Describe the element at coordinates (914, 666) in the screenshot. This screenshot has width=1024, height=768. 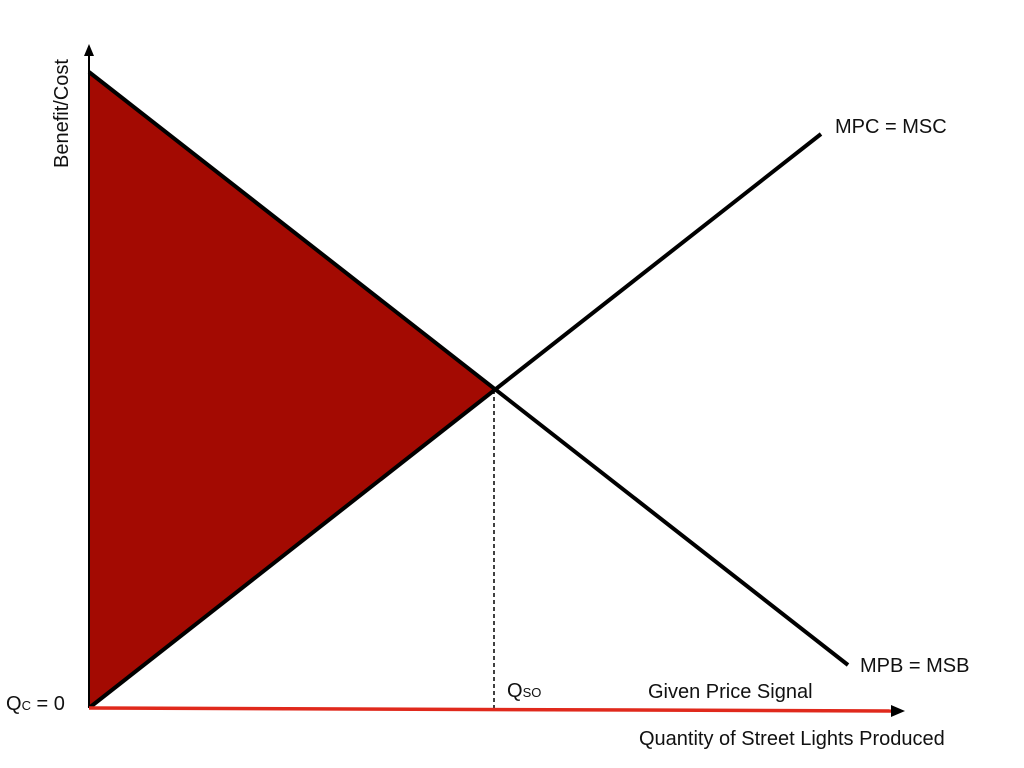
I see `demand-curve-label: MPB = MSB` at that location.